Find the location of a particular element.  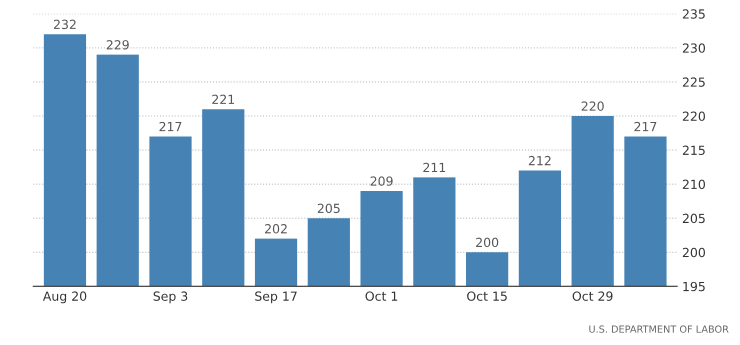

data-label: 220 is located at coordinates (593, 106).